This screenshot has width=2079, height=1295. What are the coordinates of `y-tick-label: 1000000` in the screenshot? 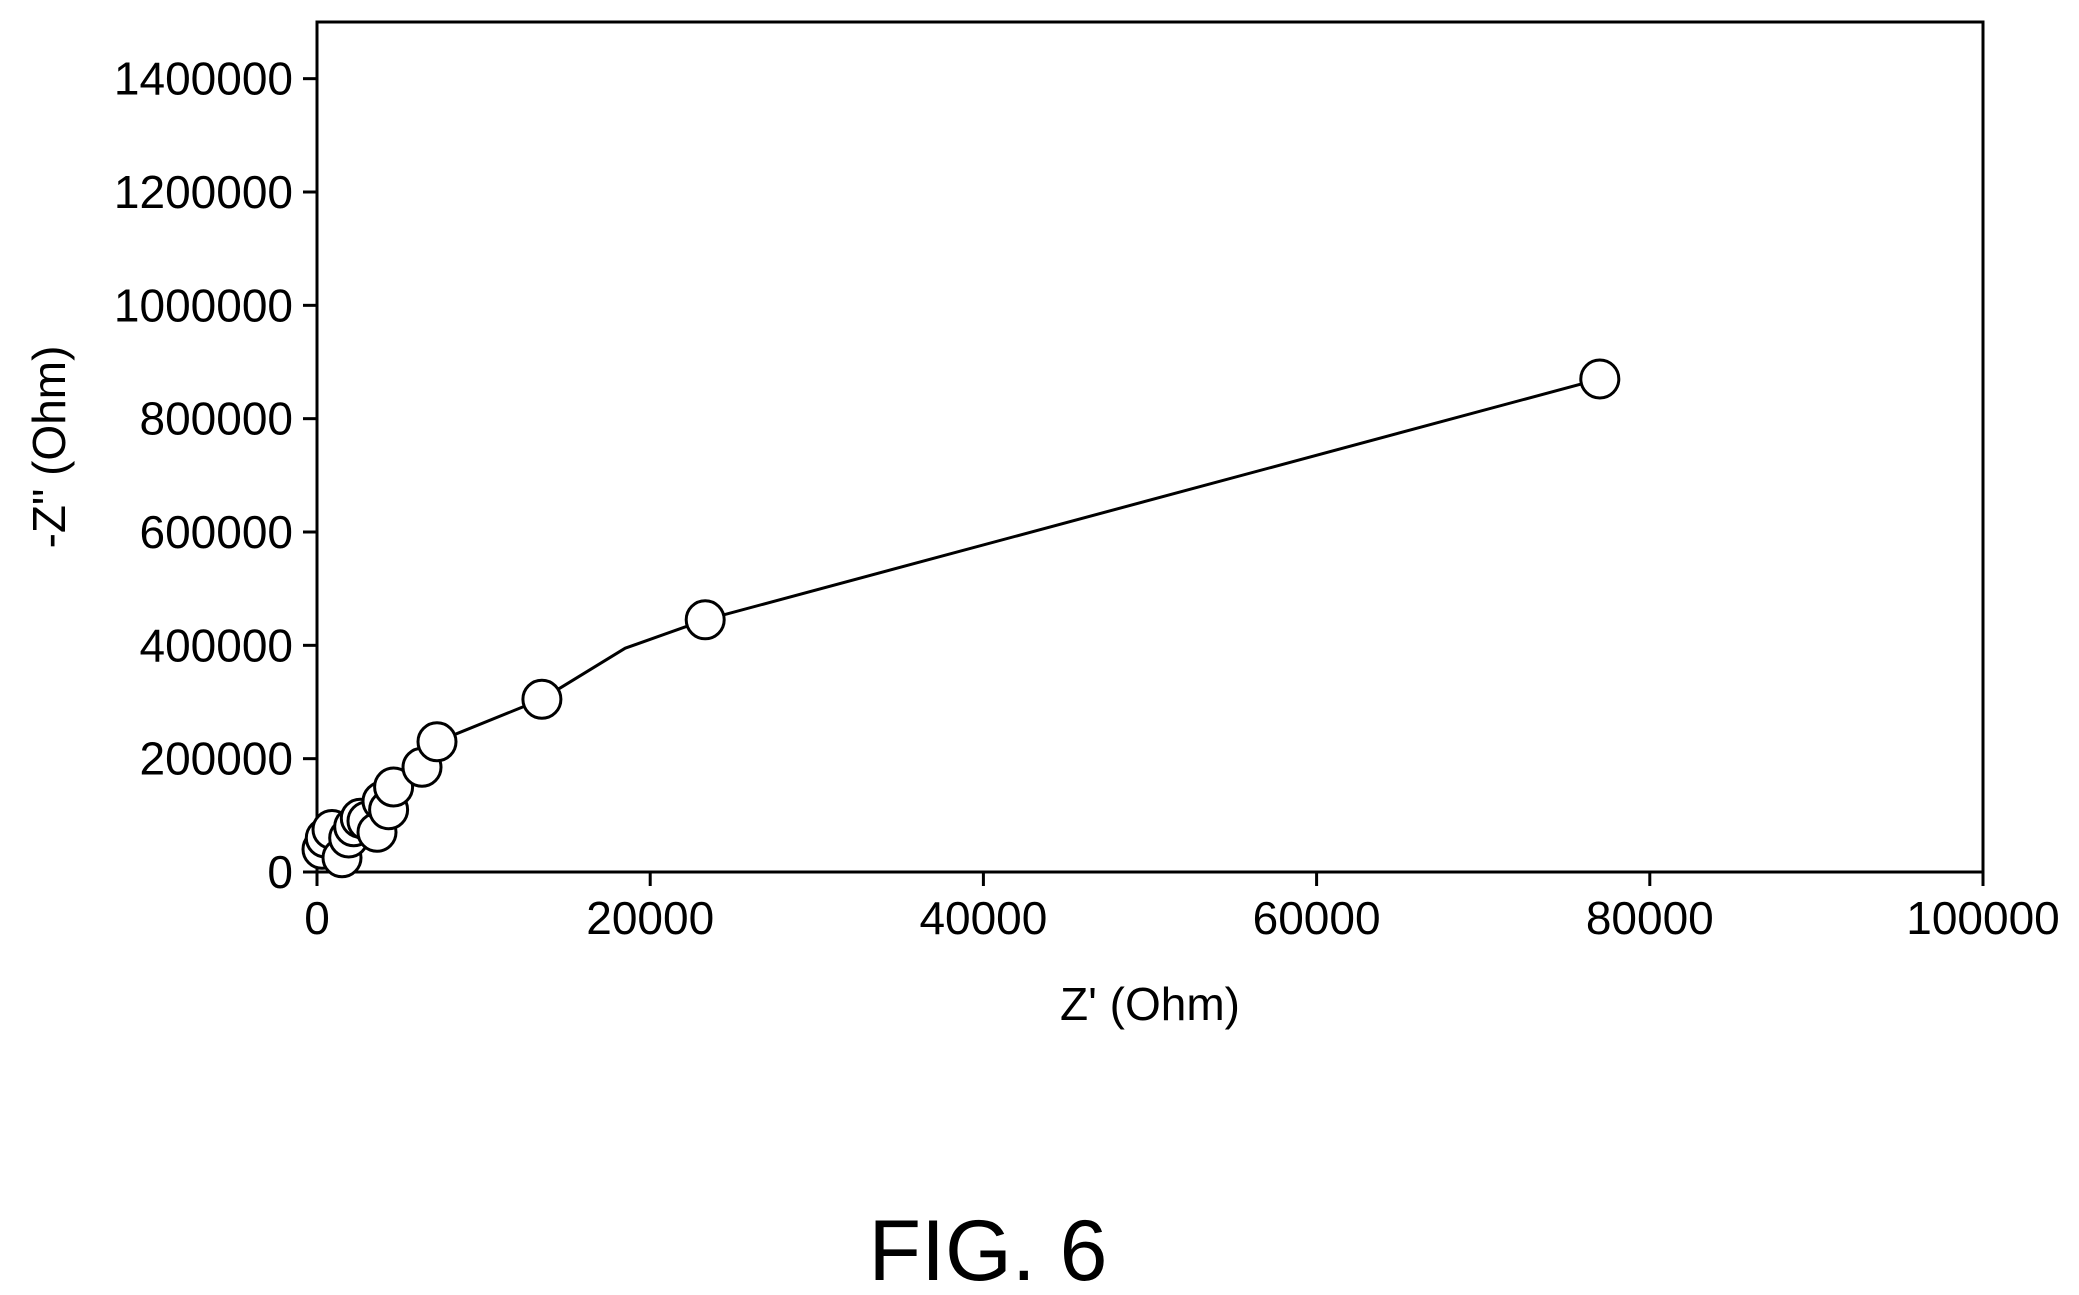 It's located at (203, 305).